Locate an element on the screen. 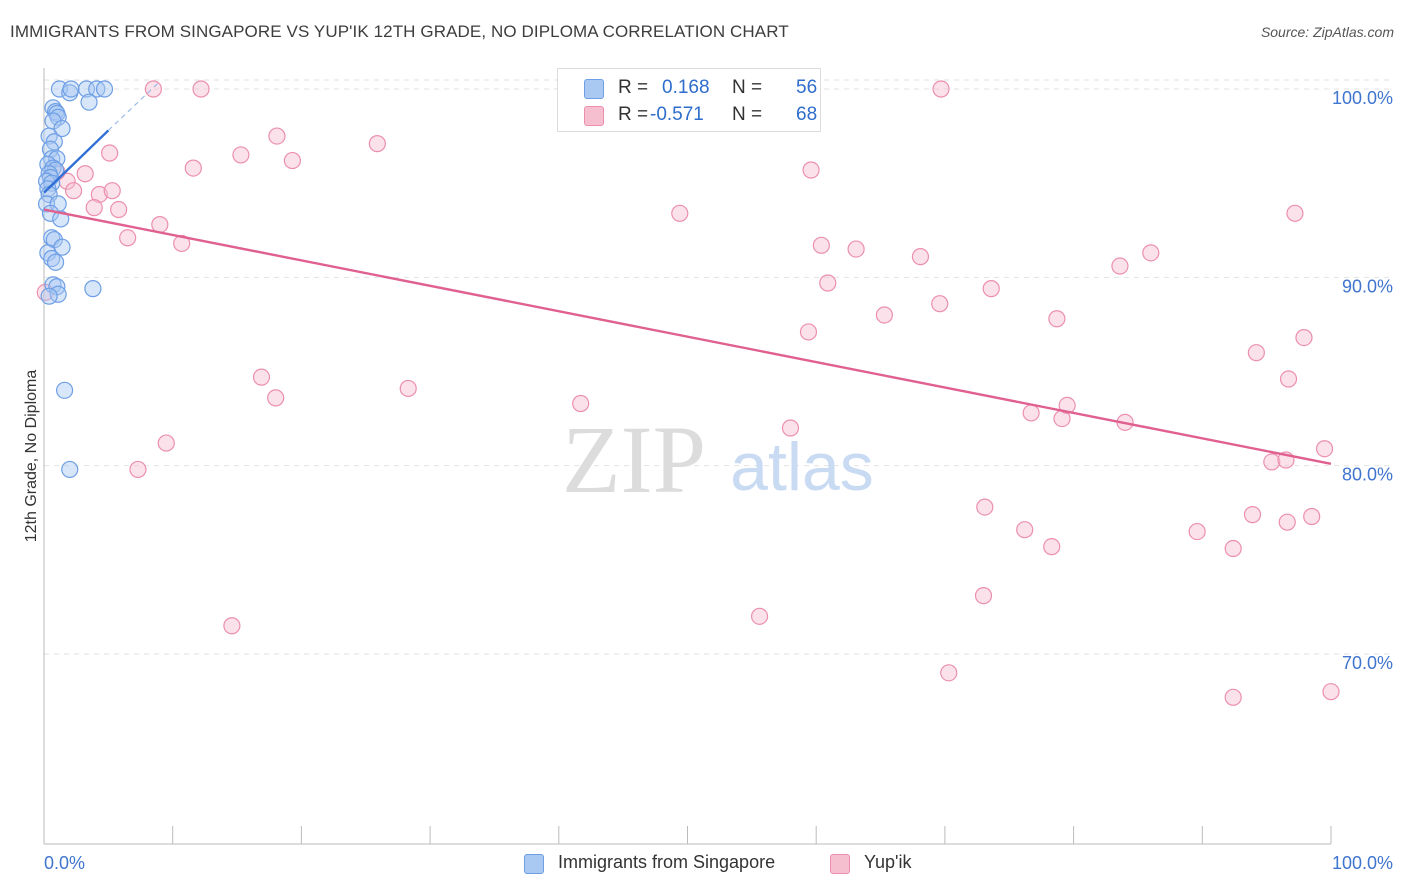 Image resolution: width=1406 pixels, height=892 pixels. bottom-legend-swatch-yupik is located at coordinates (840, 864).